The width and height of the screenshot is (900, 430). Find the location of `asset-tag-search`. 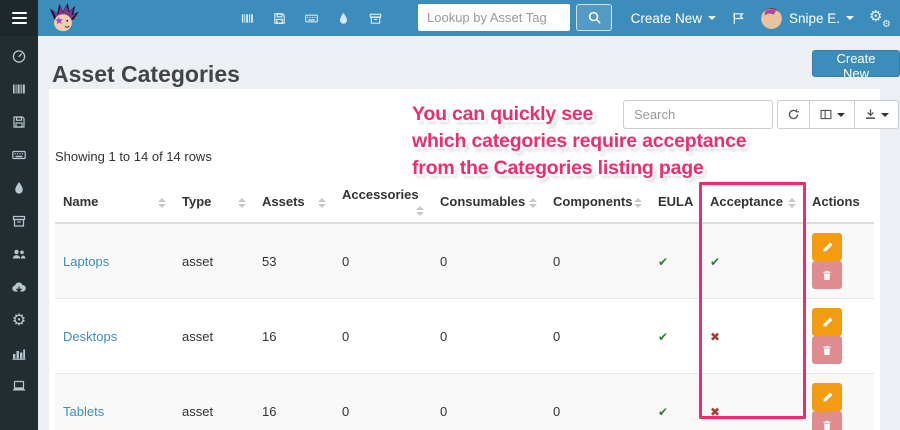

asset-tag-search is located at coordinates (515, 17).